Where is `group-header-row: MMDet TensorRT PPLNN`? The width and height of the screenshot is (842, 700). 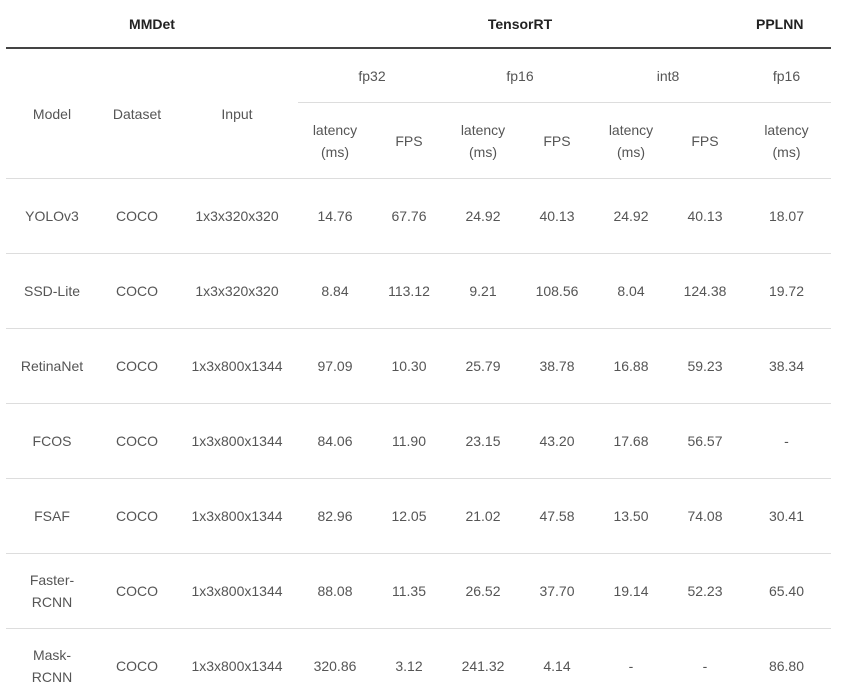 group-header-row: MMDet TensorRT PPLNN is located at coordinates (418, 24).